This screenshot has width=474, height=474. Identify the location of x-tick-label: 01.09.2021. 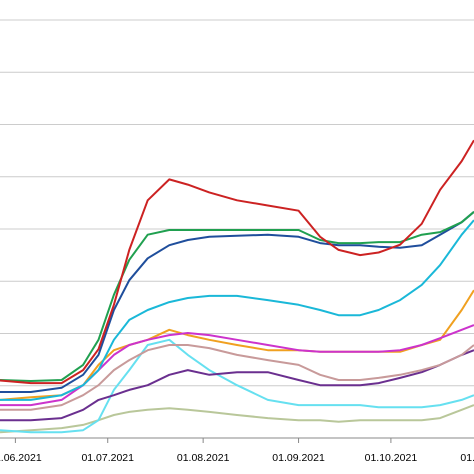
(298, 458).